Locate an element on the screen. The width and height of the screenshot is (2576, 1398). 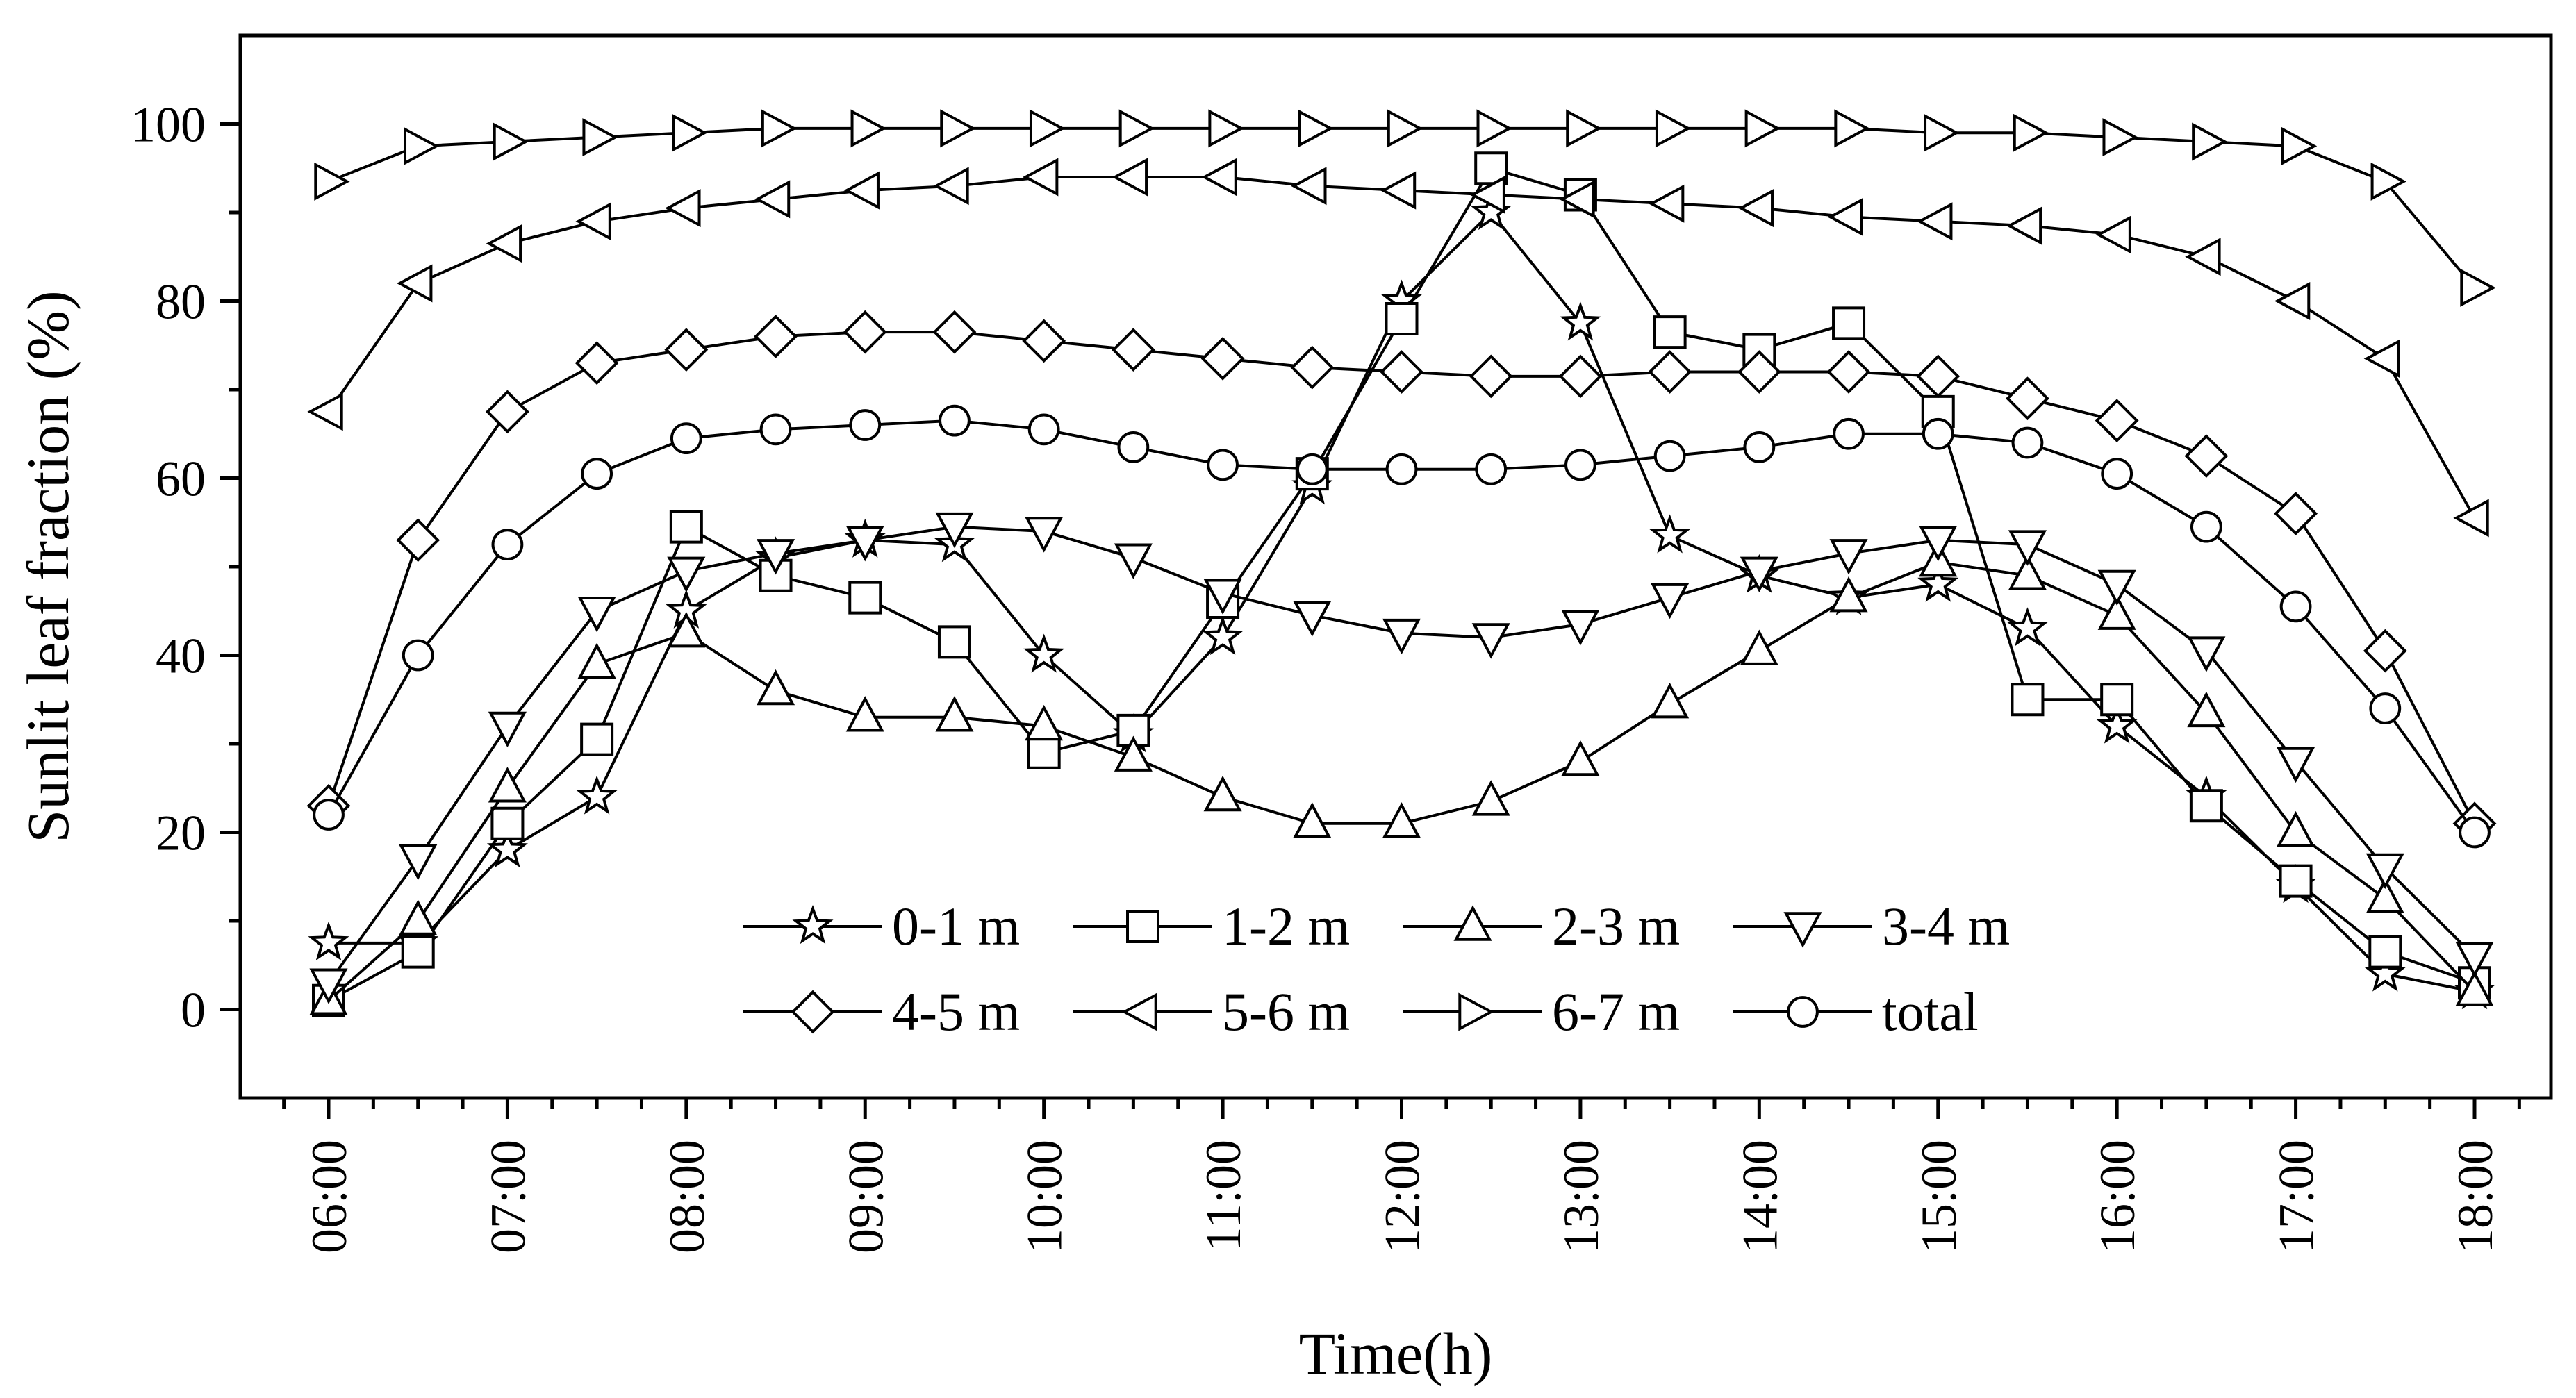
y-tick-label: 40 is located at coordinates (181, 656).